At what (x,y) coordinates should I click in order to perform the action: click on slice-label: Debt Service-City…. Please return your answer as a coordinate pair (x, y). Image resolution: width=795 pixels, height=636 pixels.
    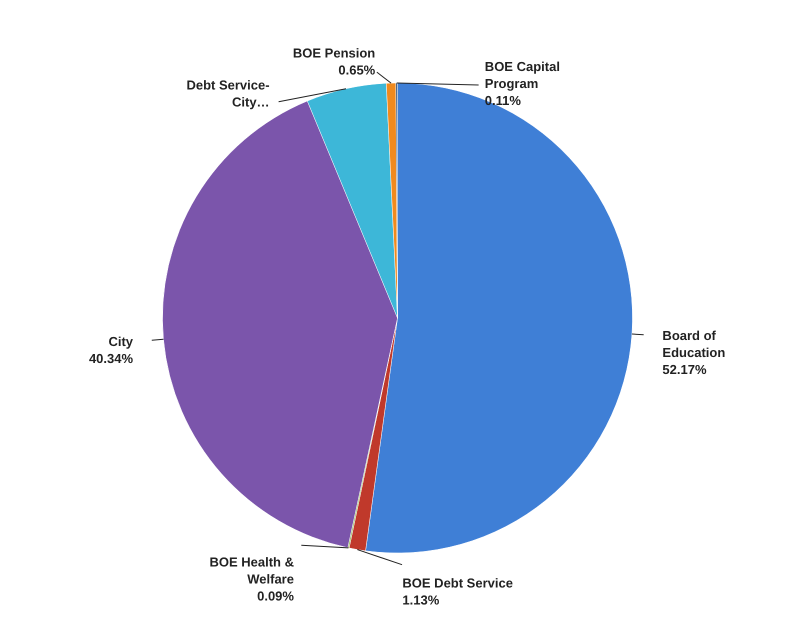
    Looking at the image, I should click on (228, 93).